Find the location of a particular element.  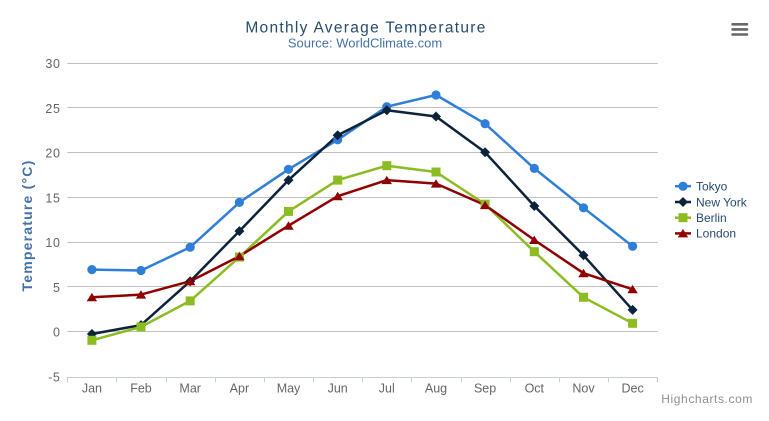

svg-text: Highcharts.com is located at coordinates (707, 399).